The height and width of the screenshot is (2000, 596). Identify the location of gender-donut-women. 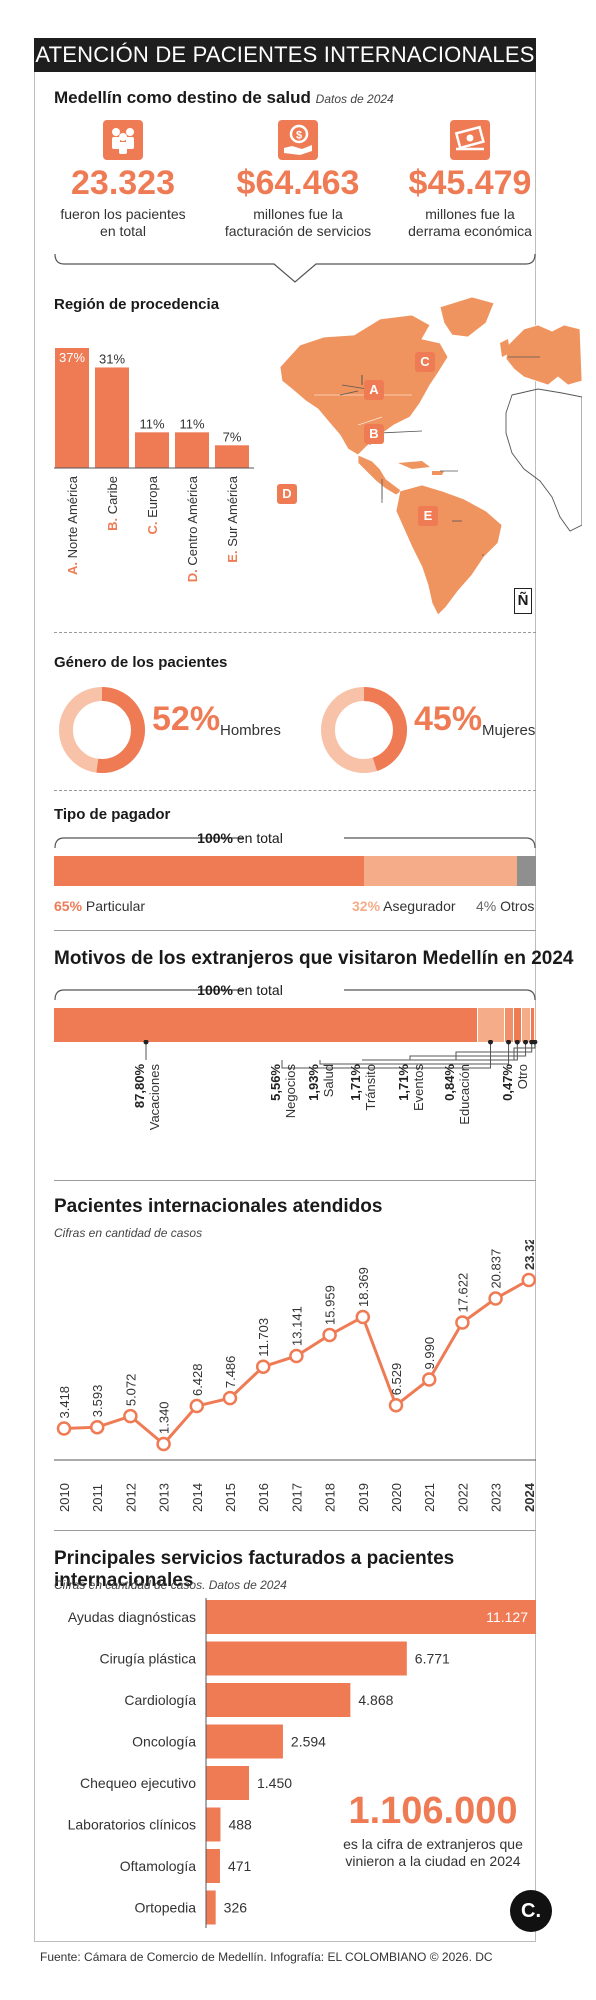
(364, 730).